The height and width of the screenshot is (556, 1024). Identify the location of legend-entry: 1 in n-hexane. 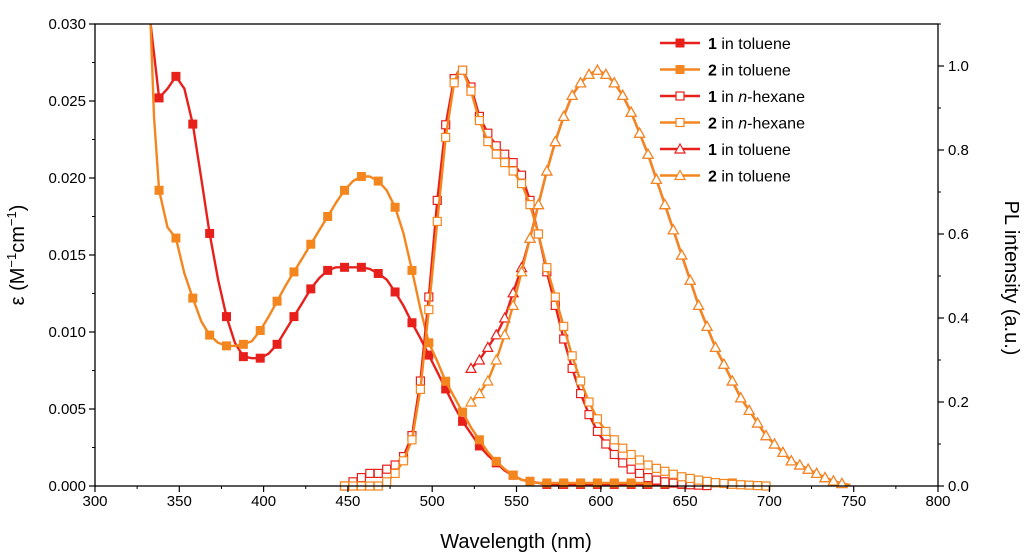
(732, 97).